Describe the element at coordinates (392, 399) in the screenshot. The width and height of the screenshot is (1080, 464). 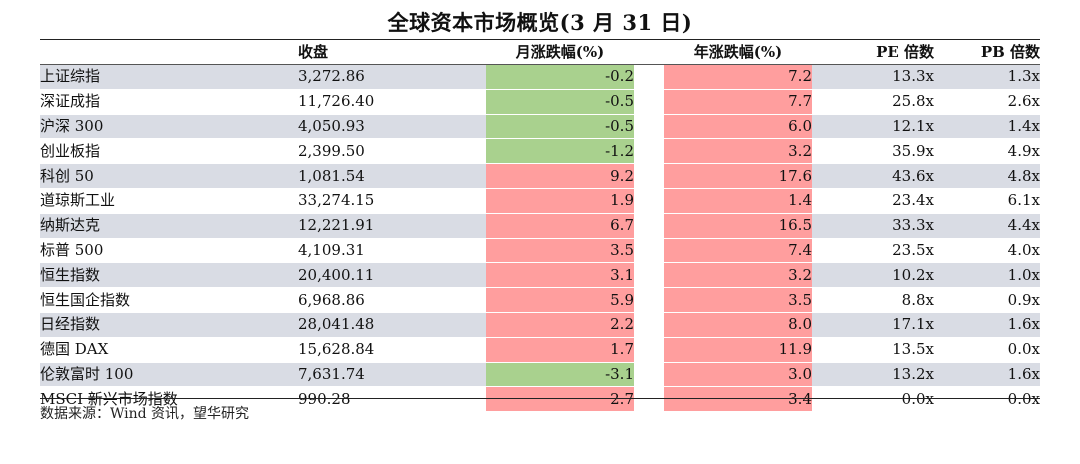
I see `close-value: 990.28` at that location.